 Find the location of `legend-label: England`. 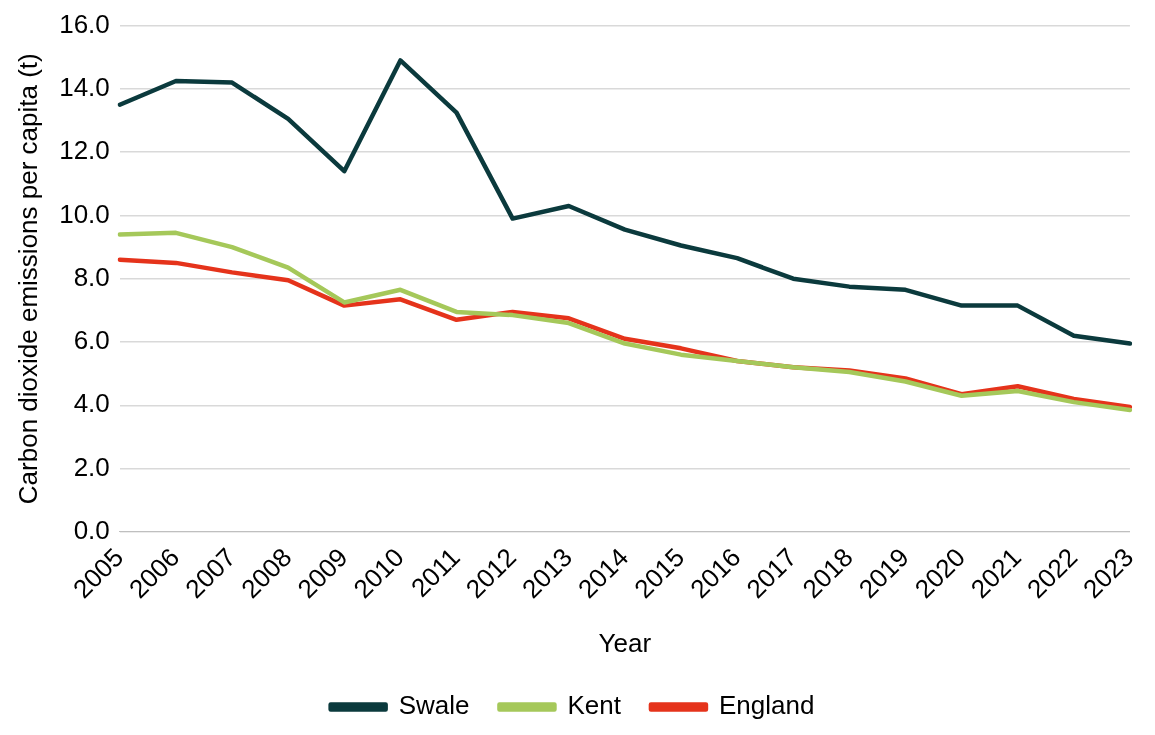

legend-label: England is located at coordinates (766, 705).